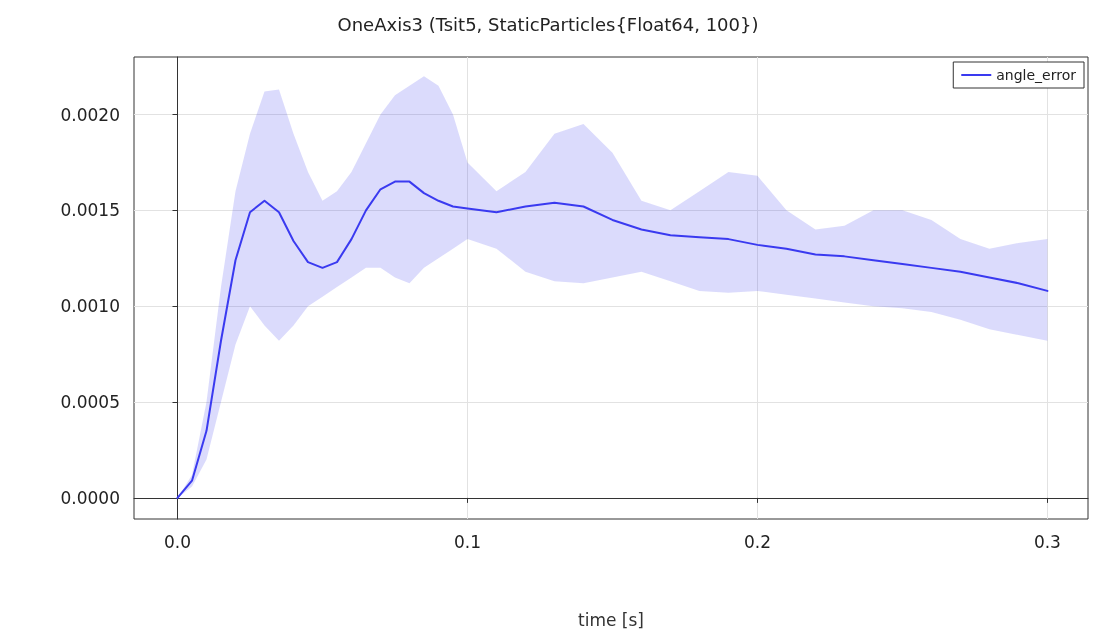 The width and height of the screenshot is (1096, 638). I want to click on y-tick-label: 0.0020, so click(90, 114).